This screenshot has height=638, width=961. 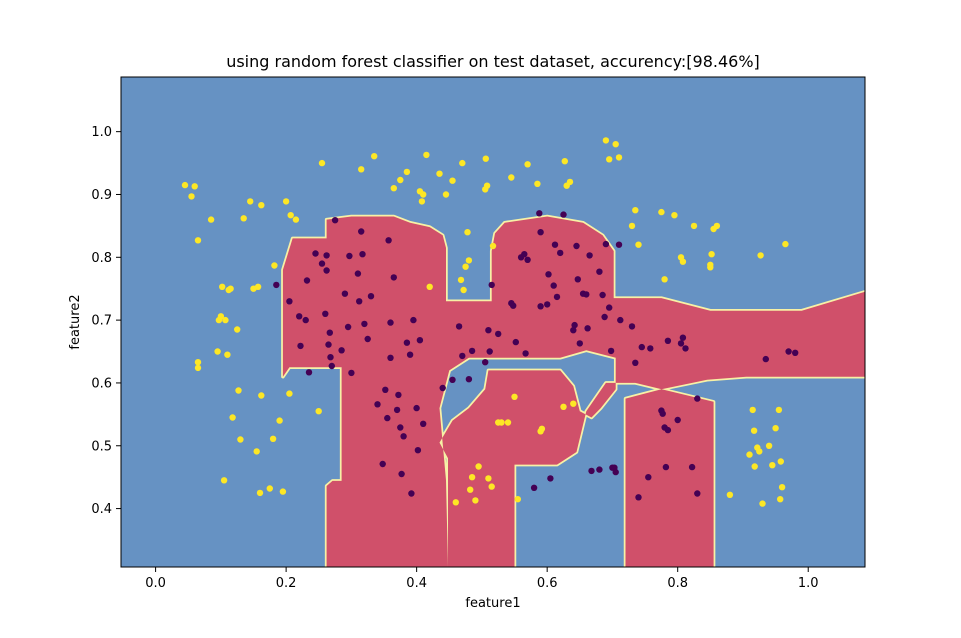 I want to click on y-tick-label: 1.0, so click(x=101, y=132).